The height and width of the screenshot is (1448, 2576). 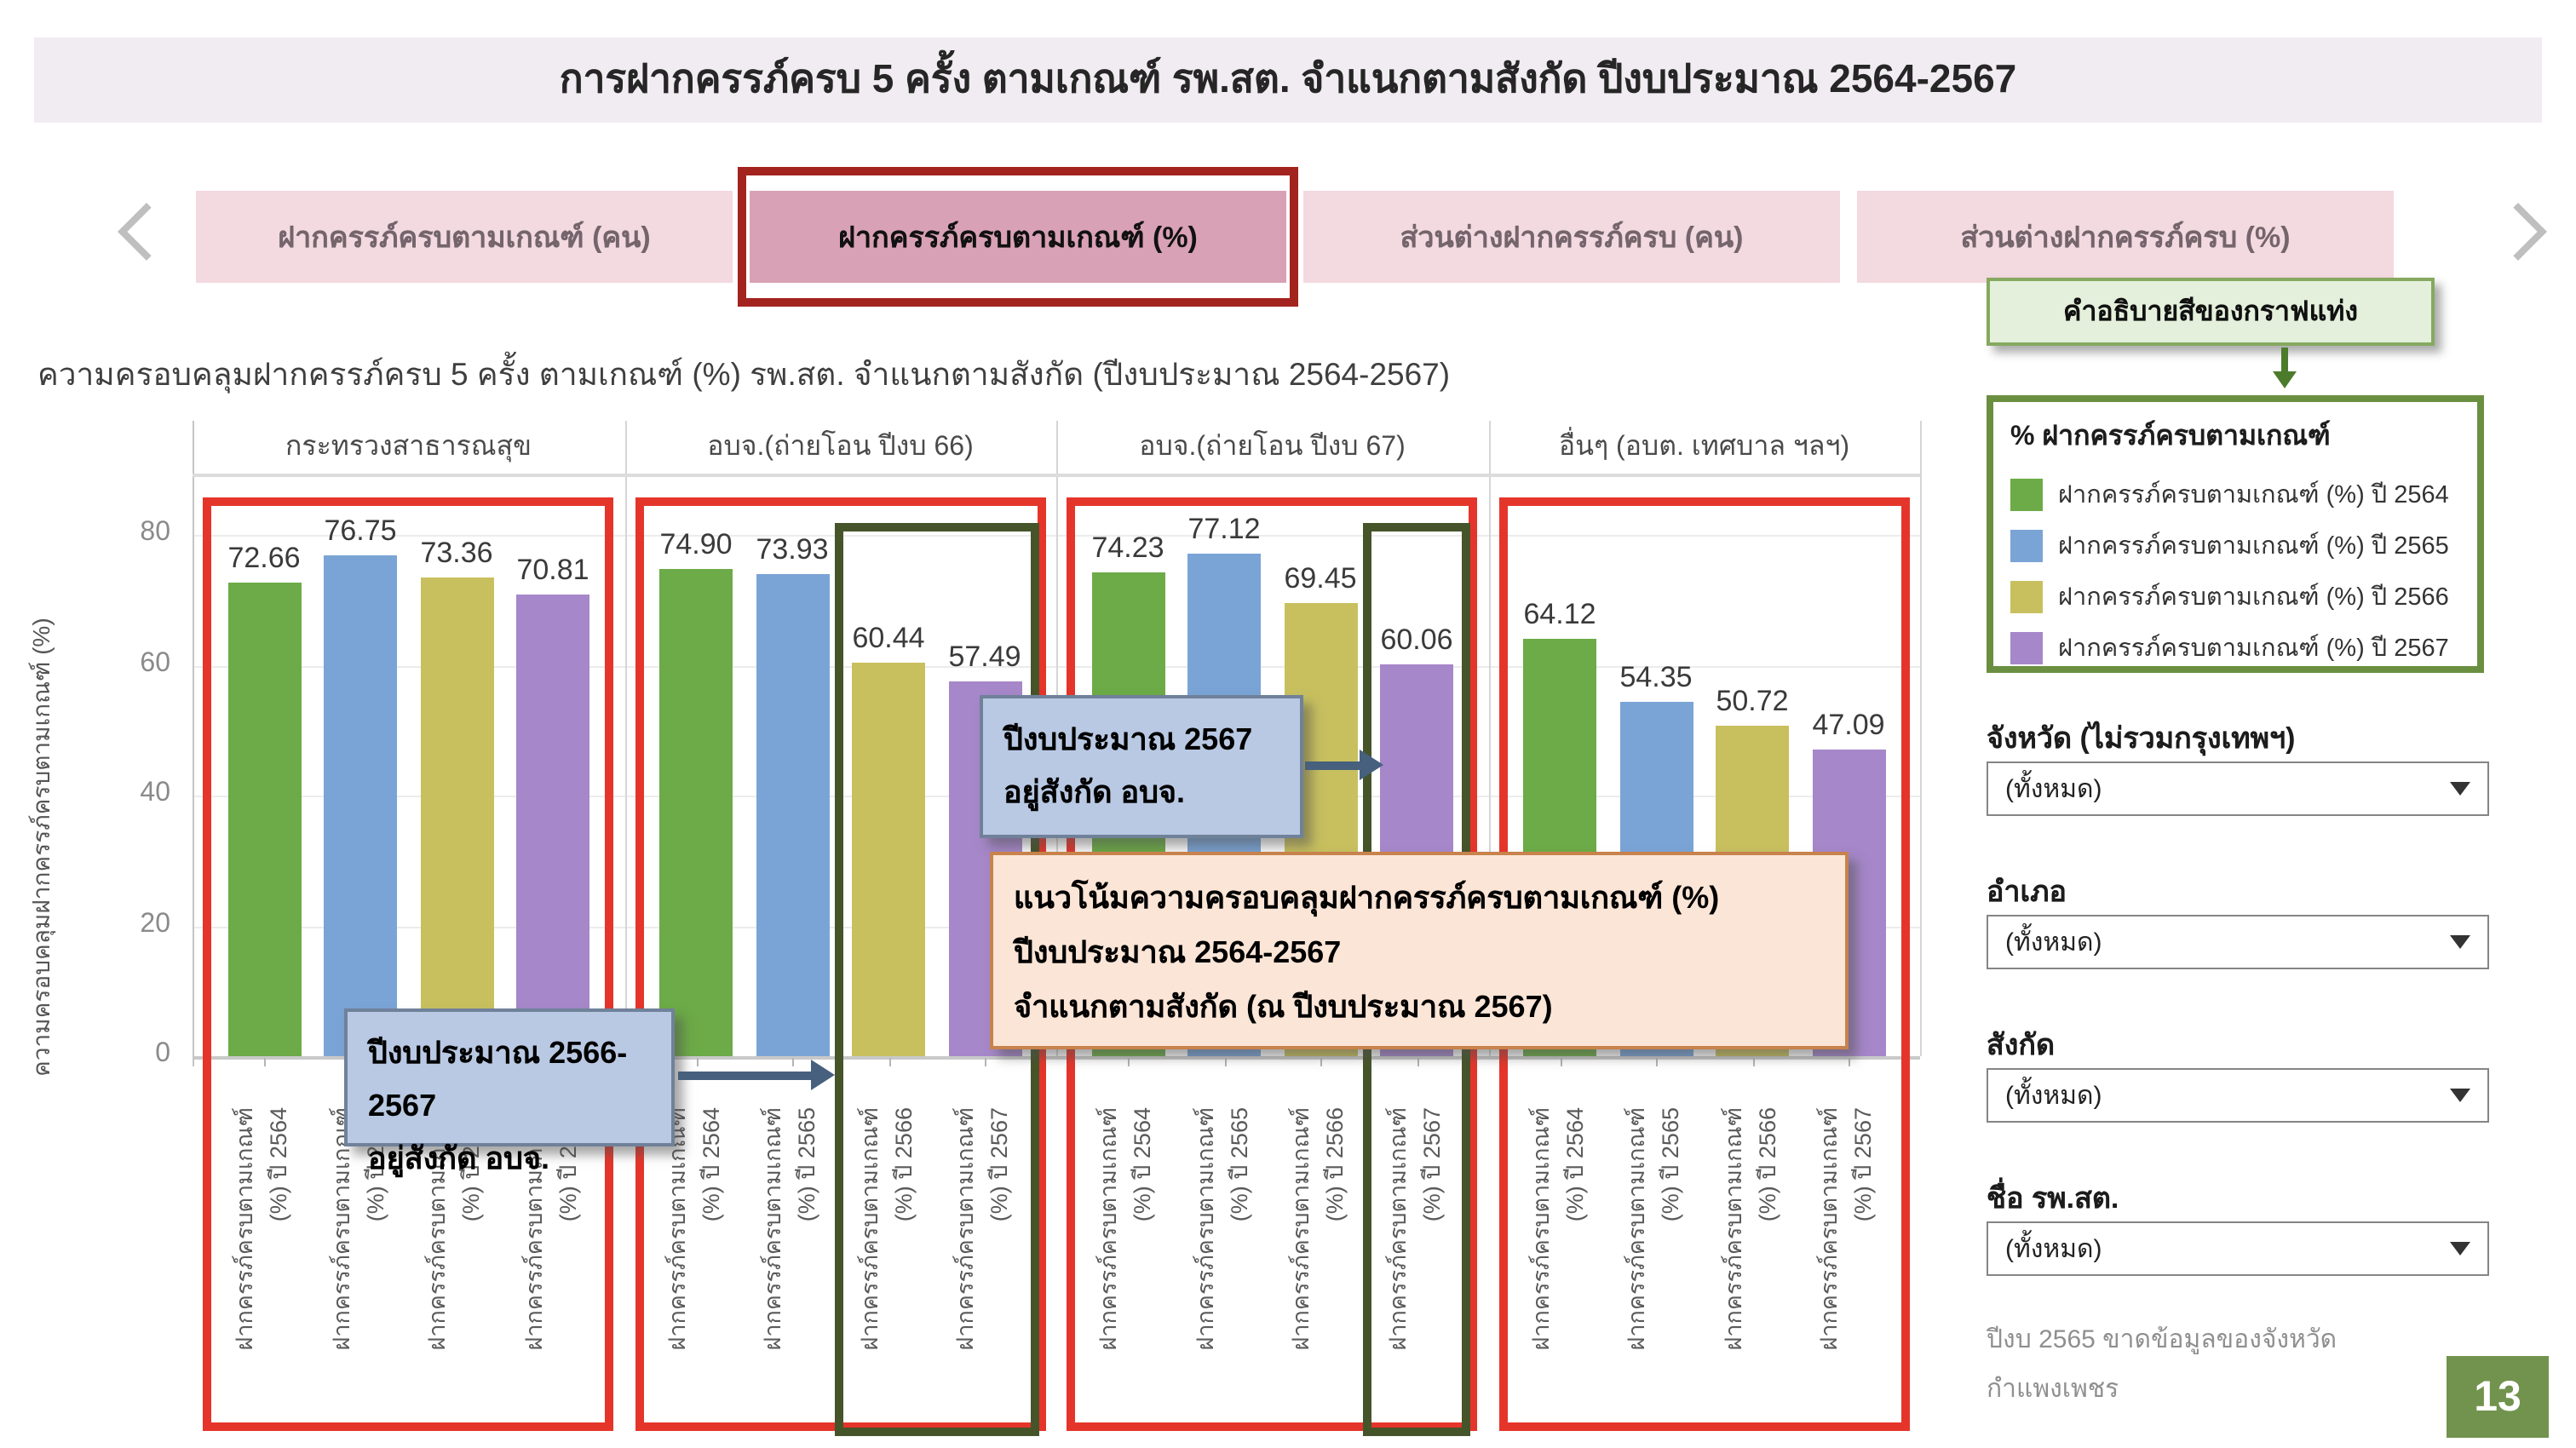 I want to click on column-header-label: อื่นๆ (อบต. เทศบาล ฯลฯ), so click(x=1704, y=446).